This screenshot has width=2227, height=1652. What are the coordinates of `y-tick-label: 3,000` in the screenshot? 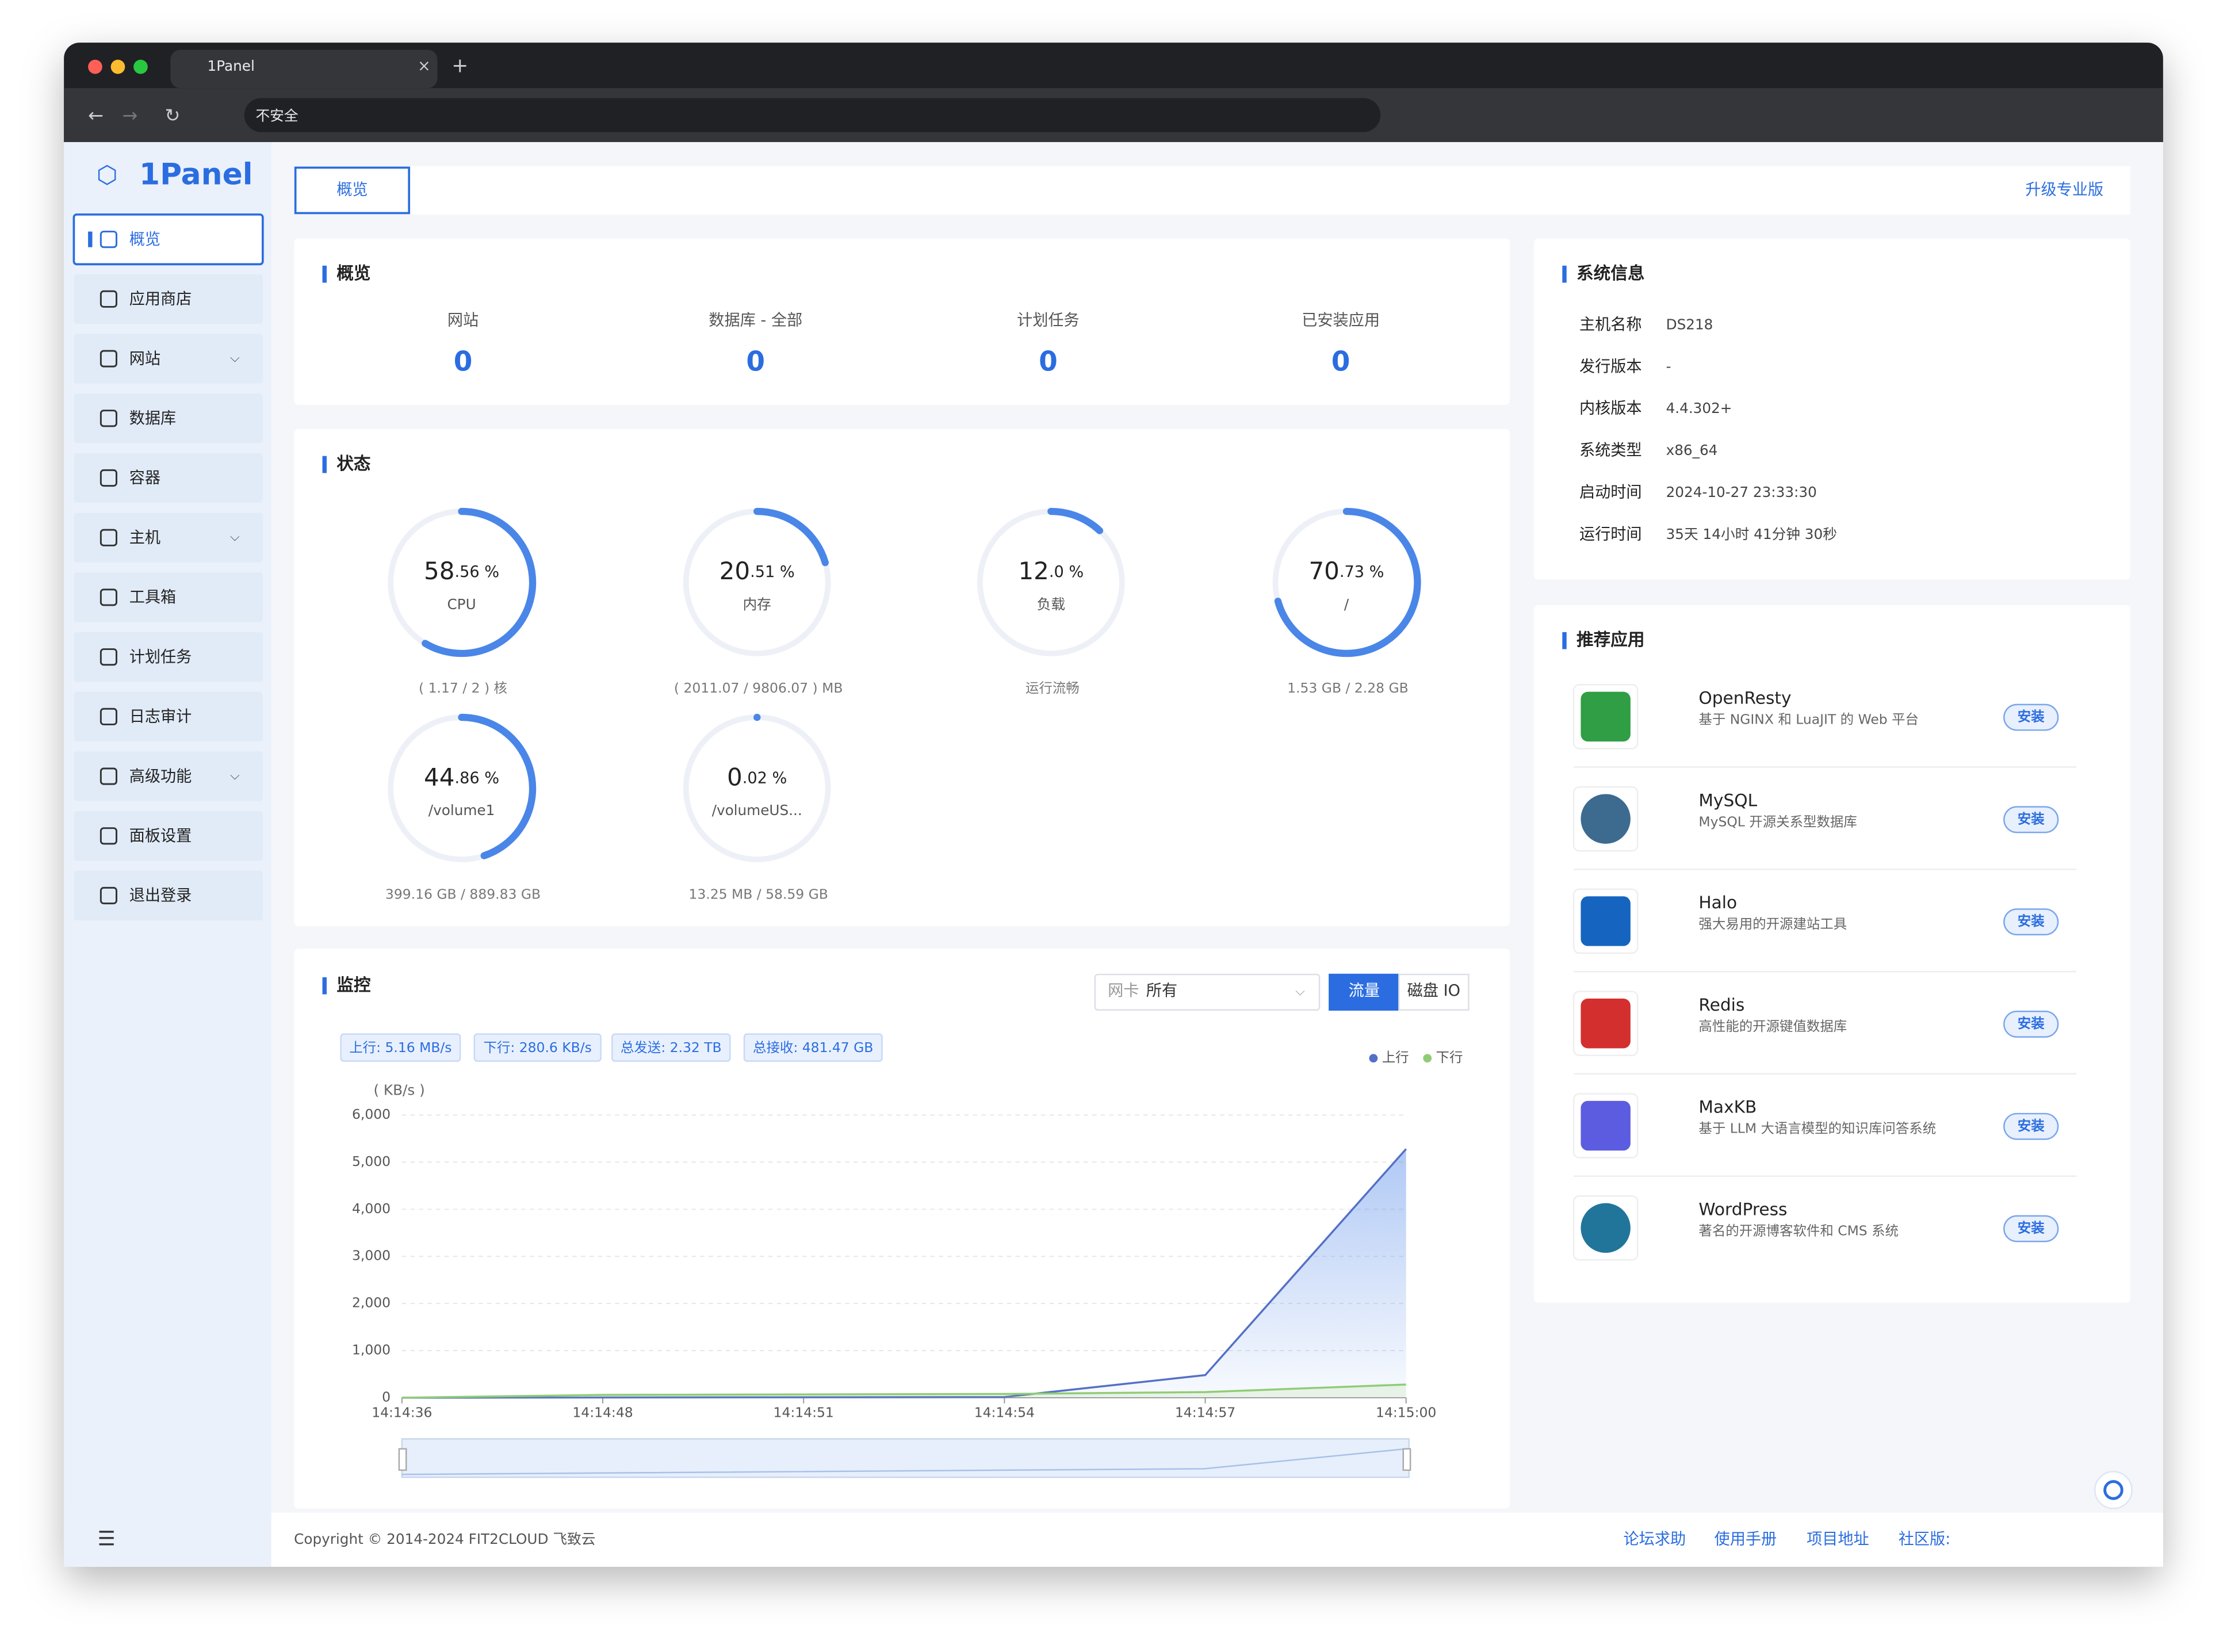 It's located at (372, 1256).